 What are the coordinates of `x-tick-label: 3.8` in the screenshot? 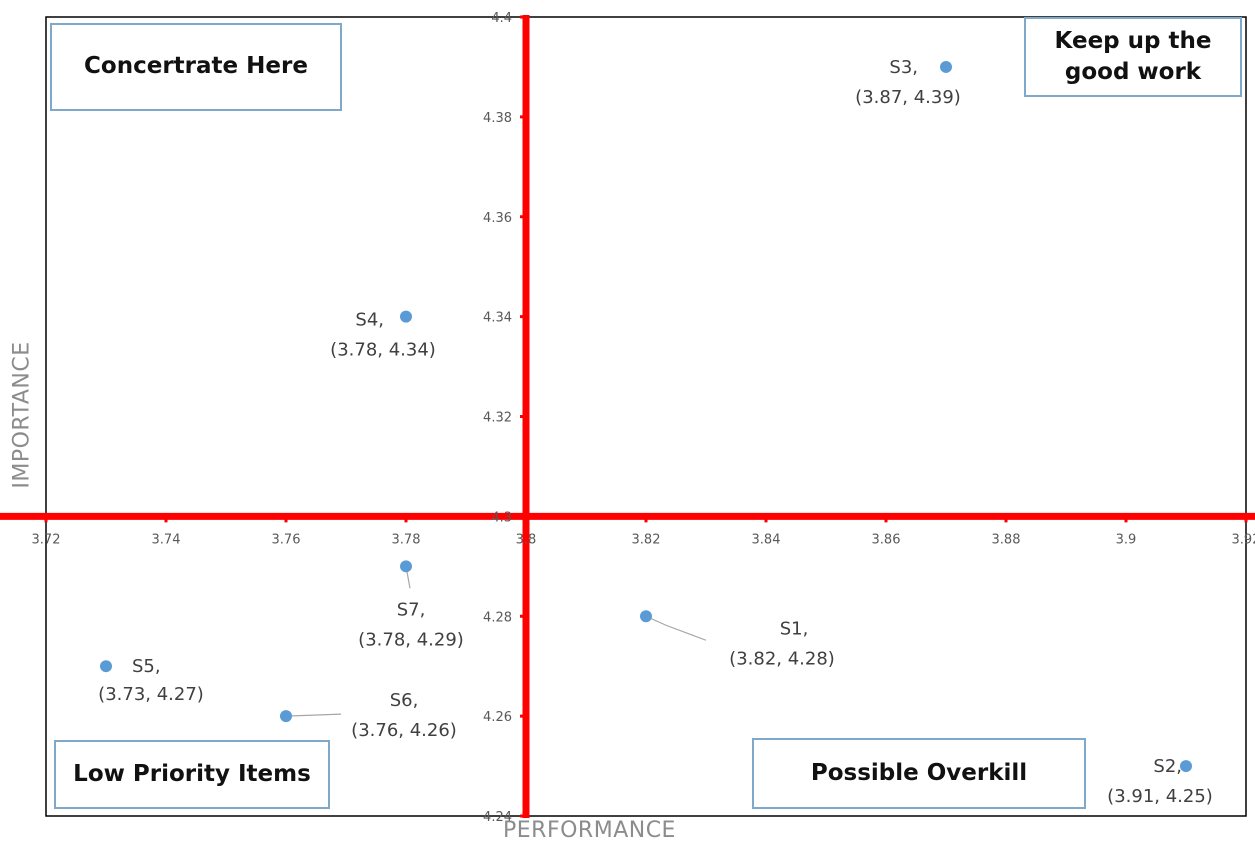 It's located at (526, 539).